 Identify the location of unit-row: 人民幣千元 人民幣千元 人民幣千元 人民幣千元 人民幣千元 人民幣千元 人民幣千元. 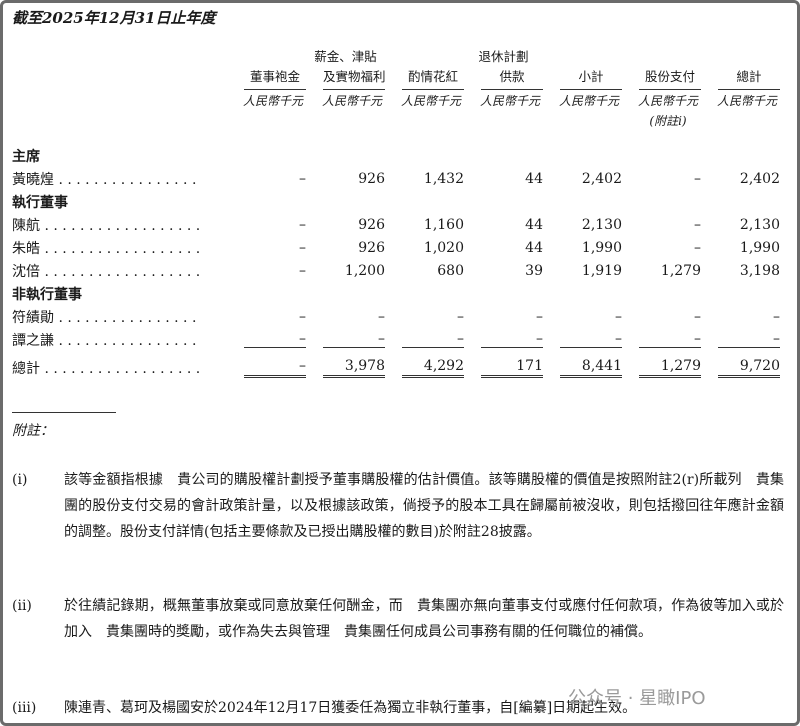
(396, 100).